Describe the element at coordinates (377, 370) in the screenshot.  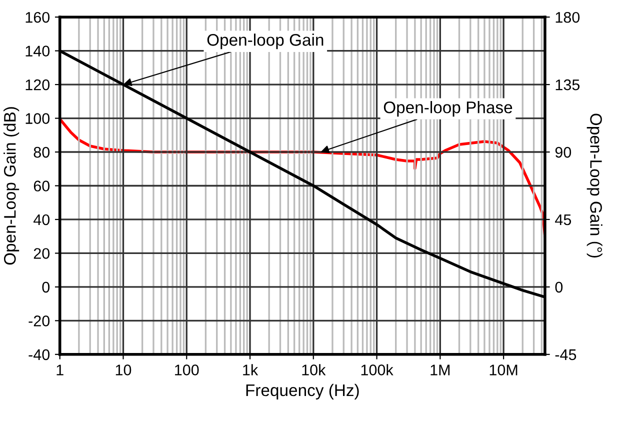
I see `x-tick-label: 100k` at that location.